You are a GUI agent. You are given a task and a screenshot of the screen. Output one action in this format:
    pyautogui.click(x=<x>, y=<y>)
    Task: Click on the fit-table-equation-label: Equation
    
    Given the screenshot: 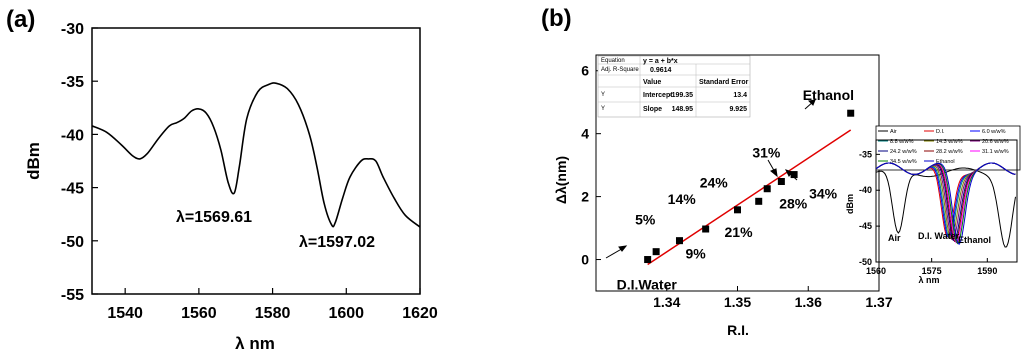 What is the action you would take?
    pyautogui.click(x=613, y=61)
    